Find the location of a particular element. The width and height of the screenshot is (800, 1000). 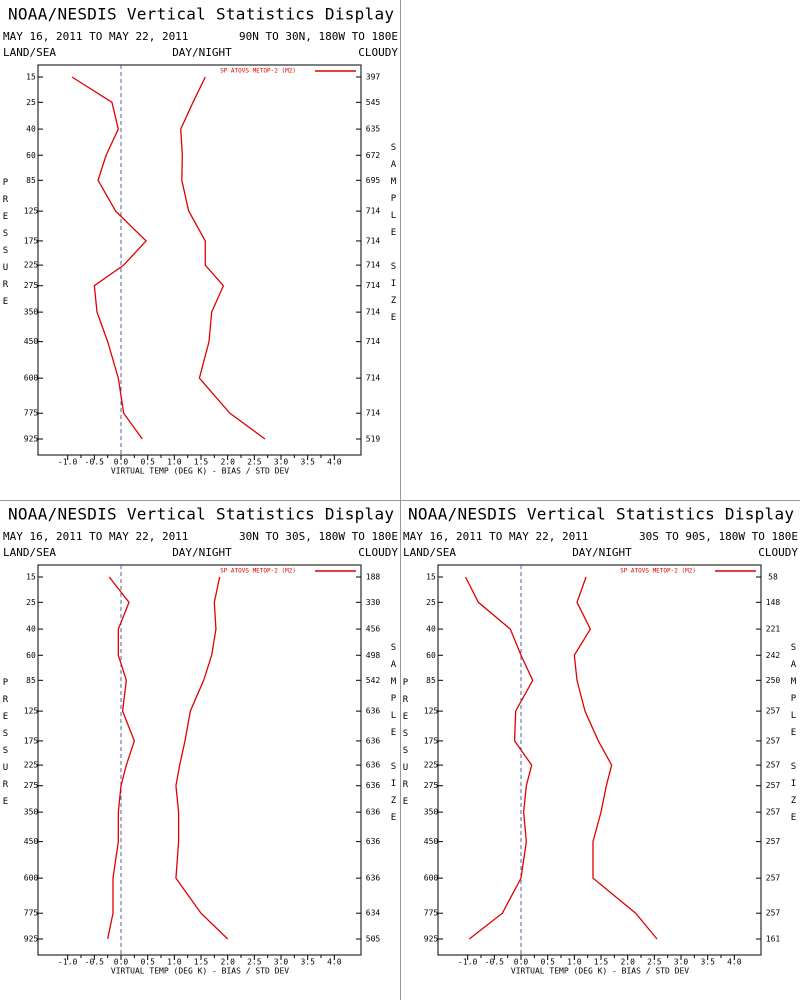

x-tick-label: 0.5 is located at coordinates (547, 962).